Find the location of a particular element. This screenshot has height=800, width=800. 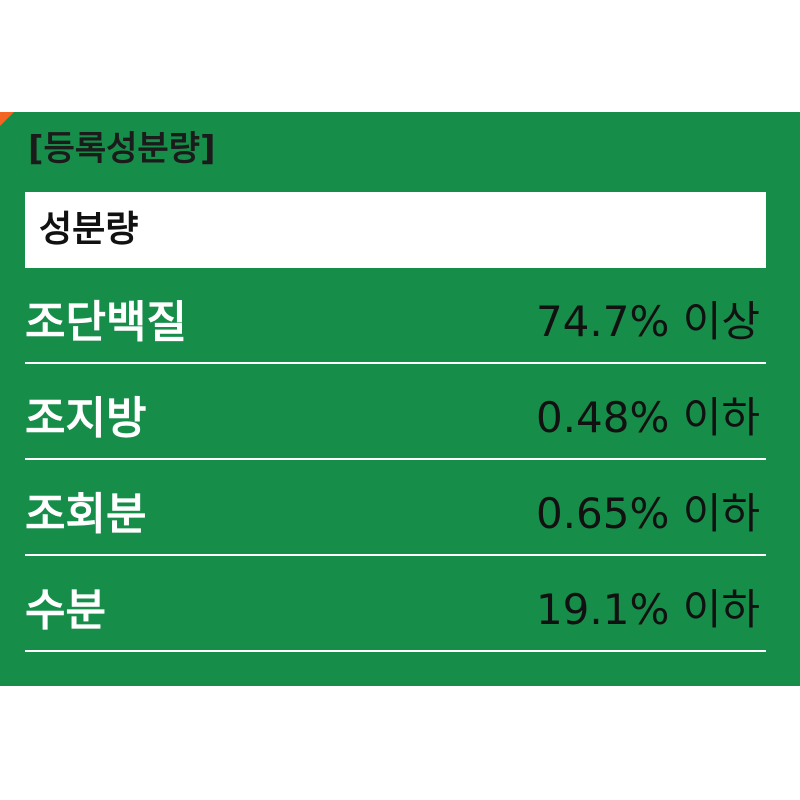

panel-title: [등록성분량] is located at coordinates (122, 149).